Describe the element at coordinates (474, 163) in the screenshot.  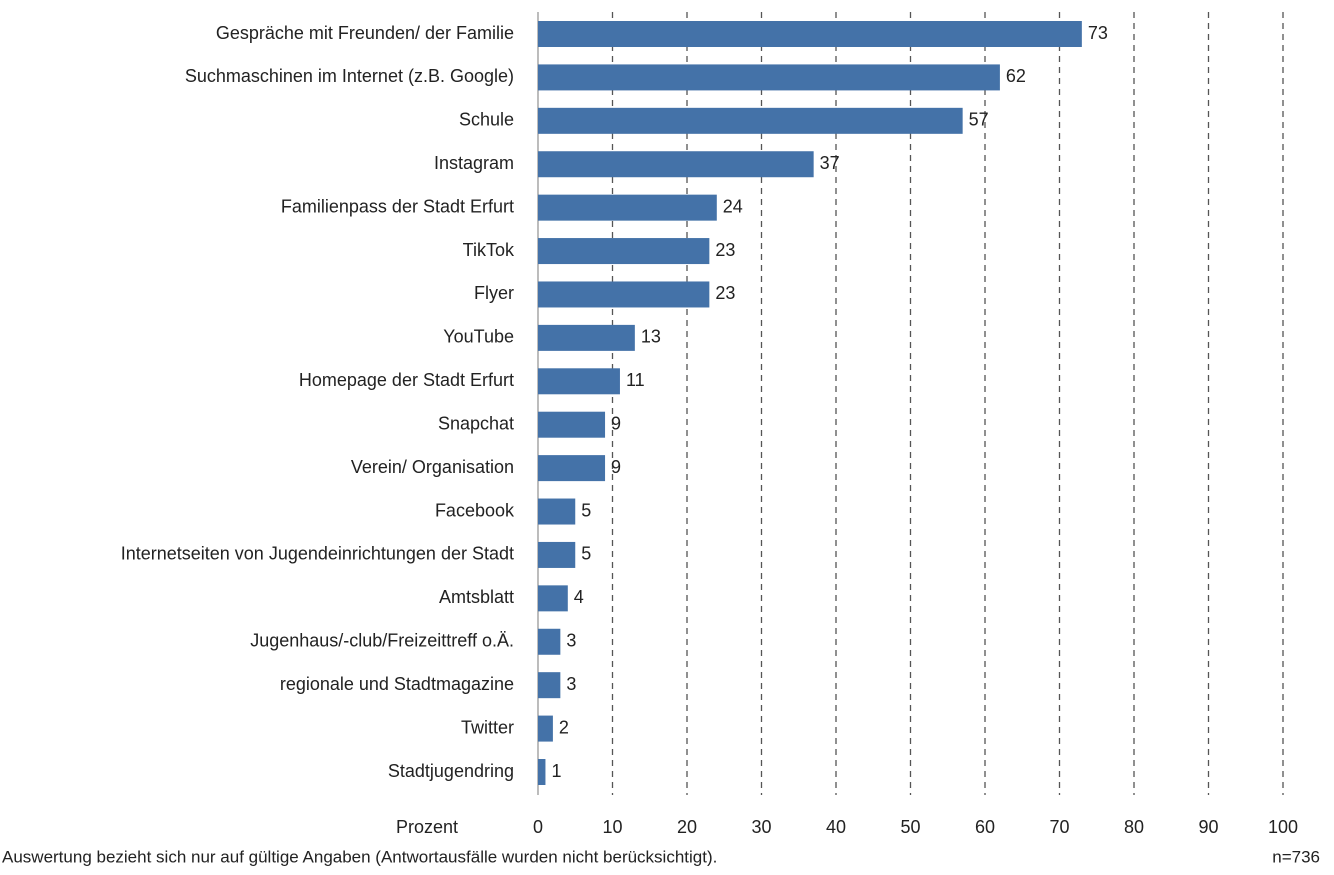
I see `y-tick-label: Instagram` at that location.